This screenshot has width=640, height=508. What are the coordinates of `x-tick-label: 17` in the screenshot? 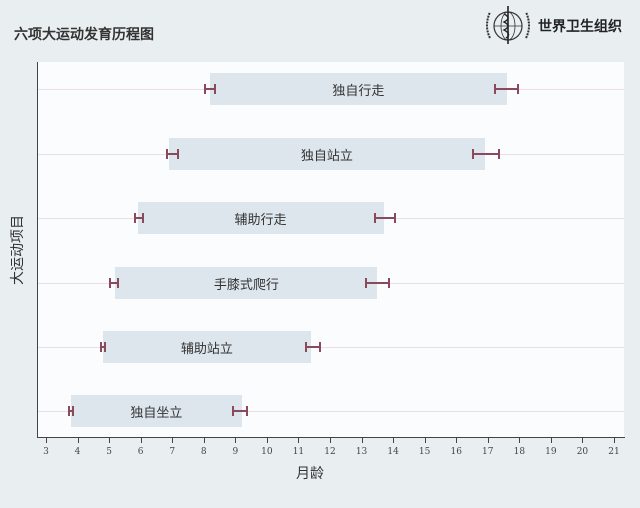 It's located at (488, 452).